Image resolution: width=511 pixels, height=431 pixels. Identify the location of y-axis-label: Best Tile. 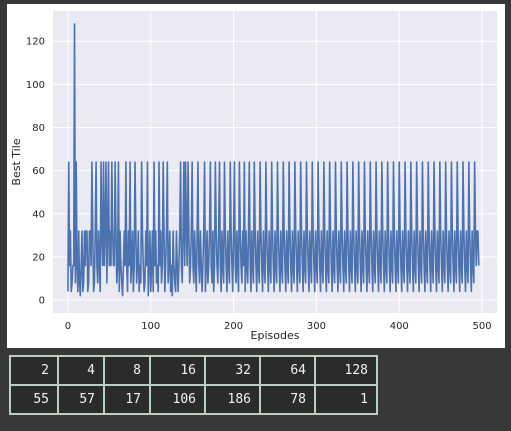
(16, 161).